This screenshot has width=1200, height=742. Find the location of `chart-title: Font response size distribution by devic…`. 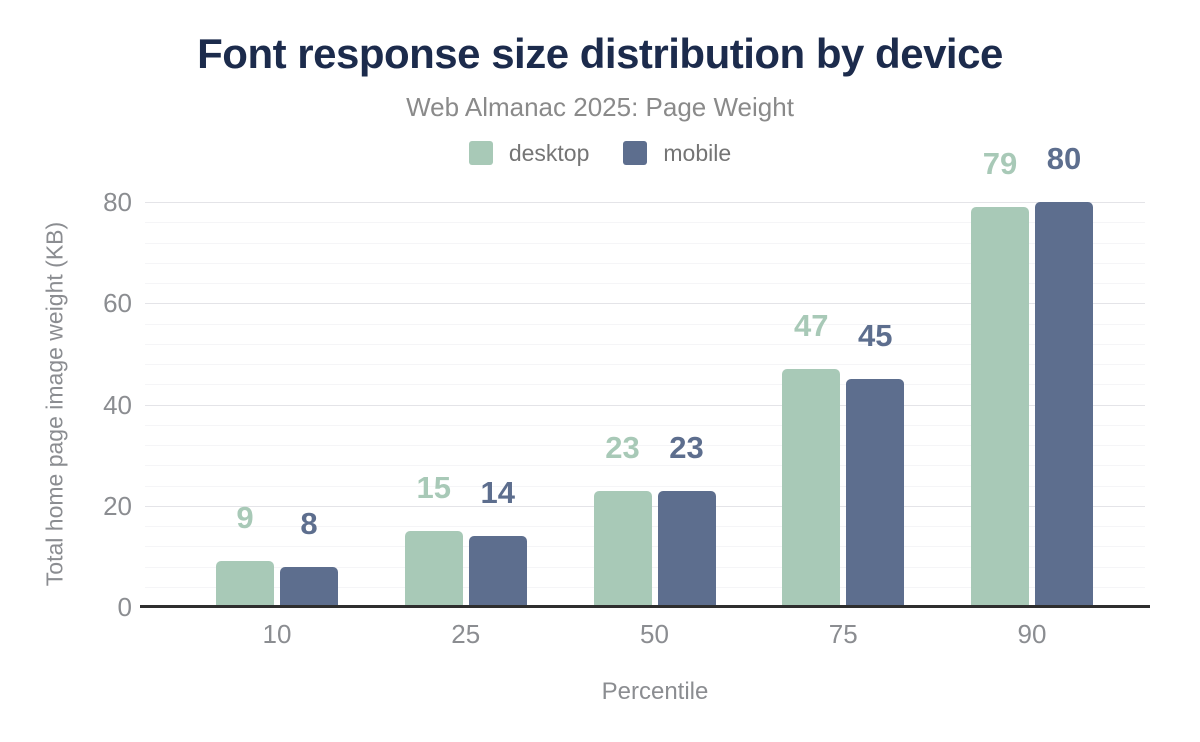

chart-title: Font response size distribution by devic… is located at coordinates (600, 53).